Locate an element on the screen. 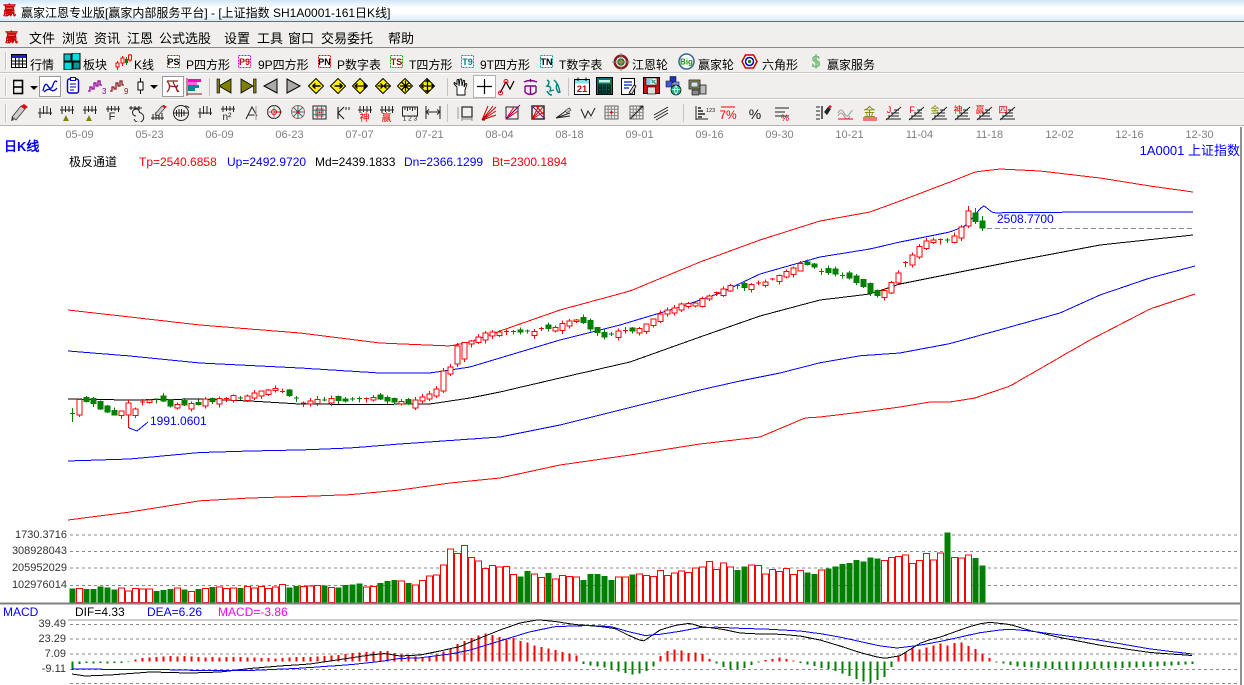 The height and width of the screenshot is (685, 1244). svg-text: TS is located at coordinates (397, 62).